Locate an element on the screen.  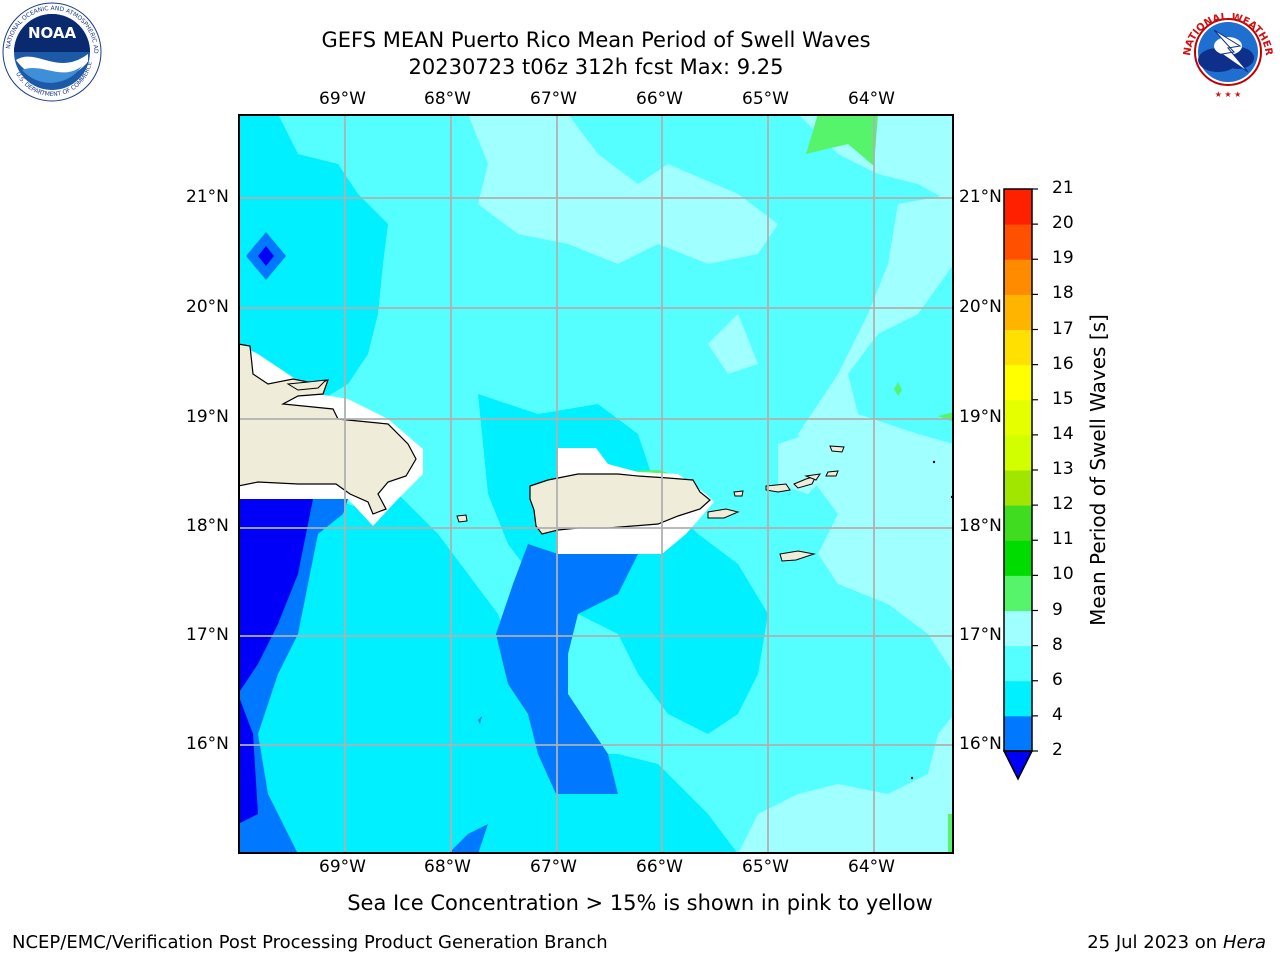
colorbar-tick-label: 17 is located at coordinates (1063, 328).